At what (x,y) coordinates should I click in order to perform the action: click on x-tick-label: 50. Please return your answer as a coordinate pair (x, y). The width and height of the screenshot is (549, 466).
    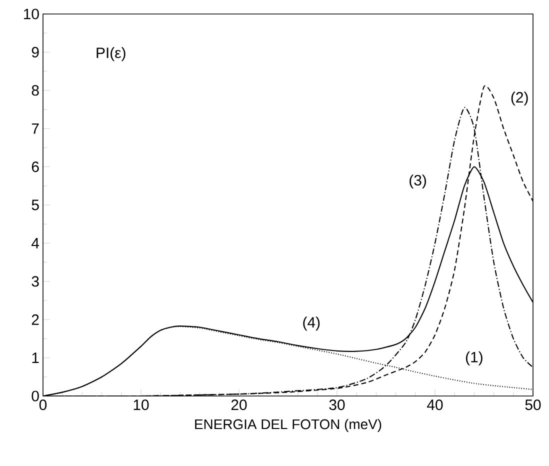
    Looking at the image, I should click on (533, 405).